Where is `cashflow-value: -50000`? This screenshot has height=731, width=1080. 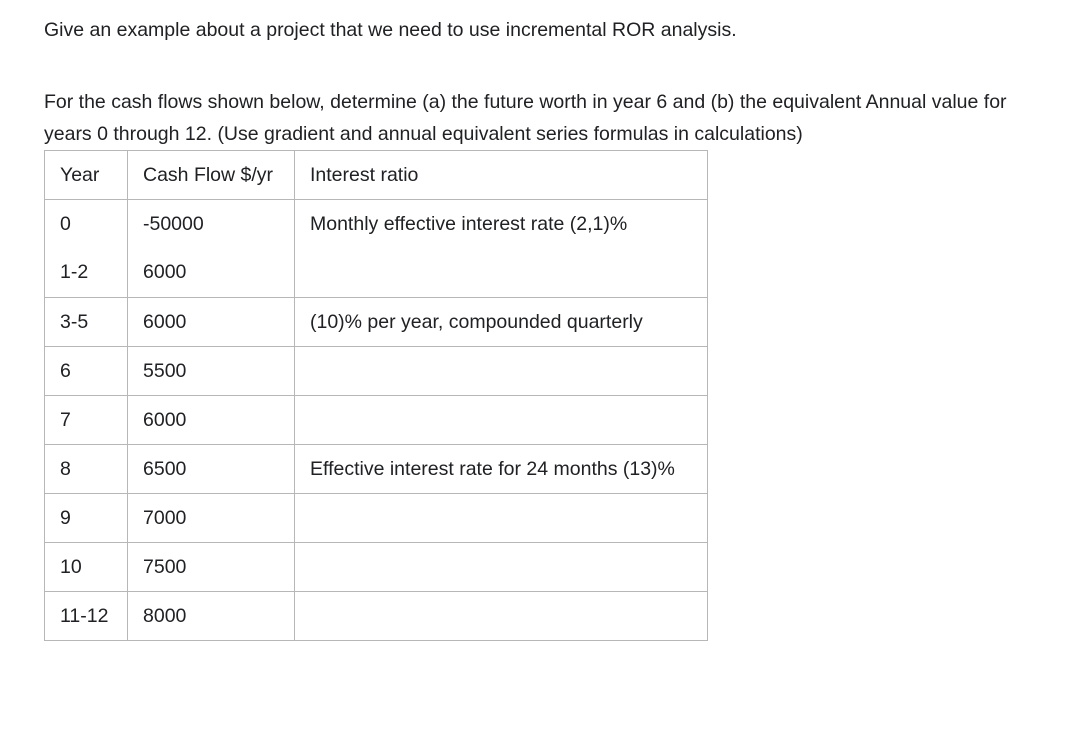 cashflow-value: -50000 is located at coordinates (173, 224).